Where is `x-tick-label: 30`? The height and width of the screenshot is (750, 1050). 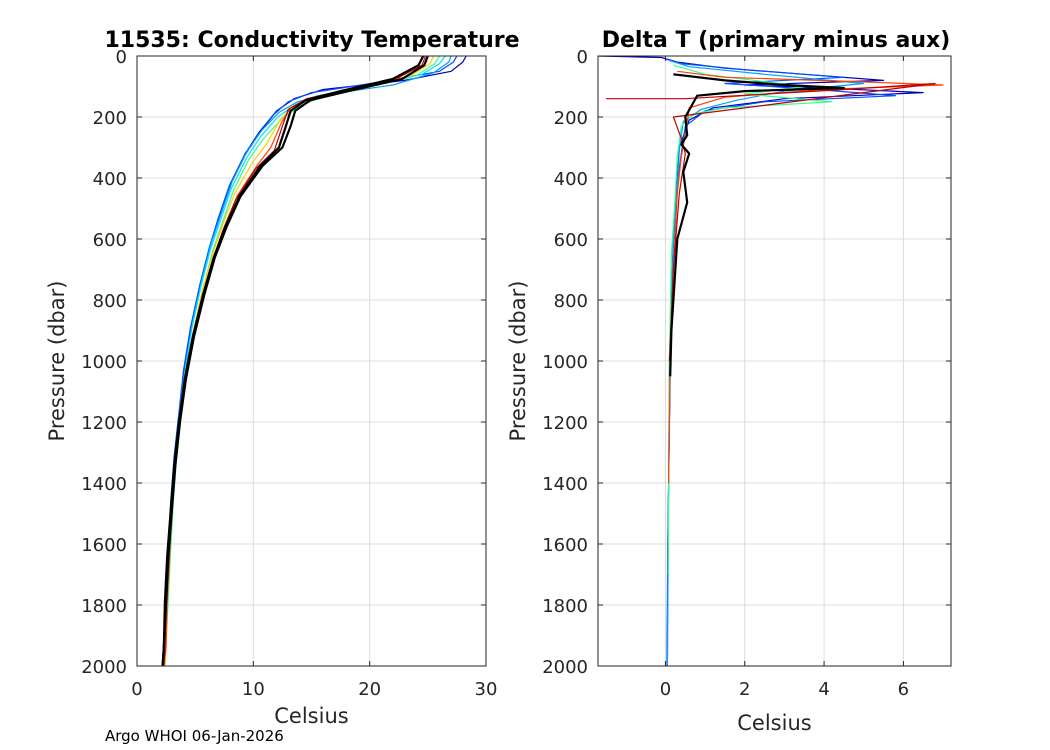 x-tick-label: 30 is located at coordinates (486, 689).